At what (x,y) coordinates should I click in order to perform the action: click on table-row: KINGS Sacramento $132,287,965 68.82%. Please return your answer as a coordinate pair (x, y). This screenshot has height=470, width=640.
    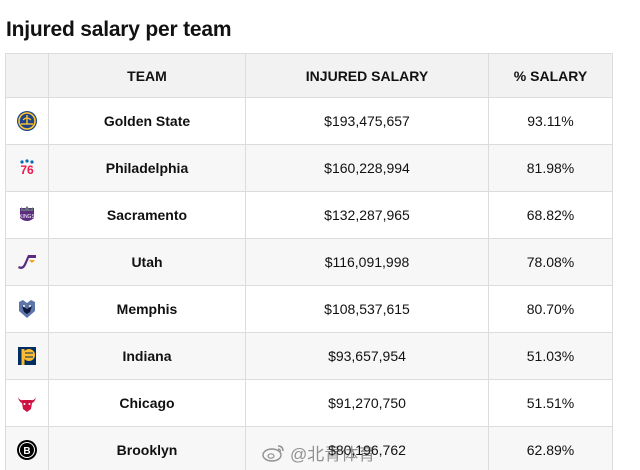
    Looking at the image, I should click on (309, 215).